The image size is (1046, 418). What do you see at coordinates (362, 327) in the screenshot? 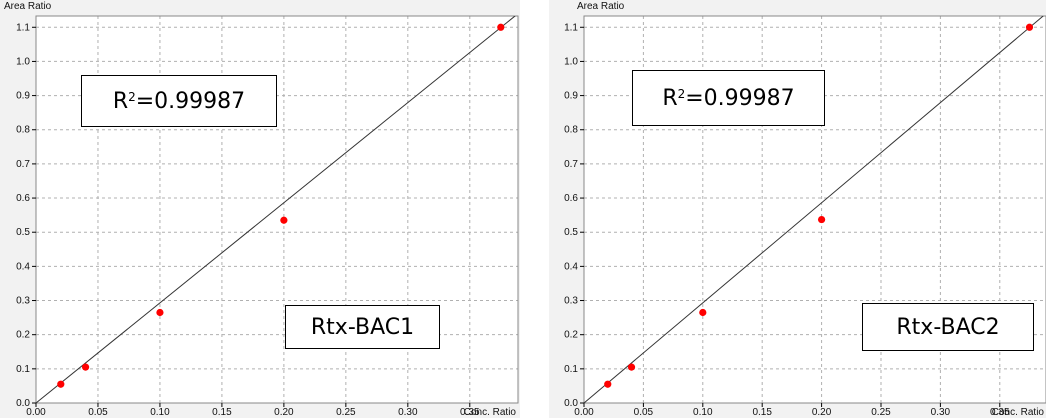
I see `column-name-annotation: Rtx-BAC1` at bounding box center [362, 327].